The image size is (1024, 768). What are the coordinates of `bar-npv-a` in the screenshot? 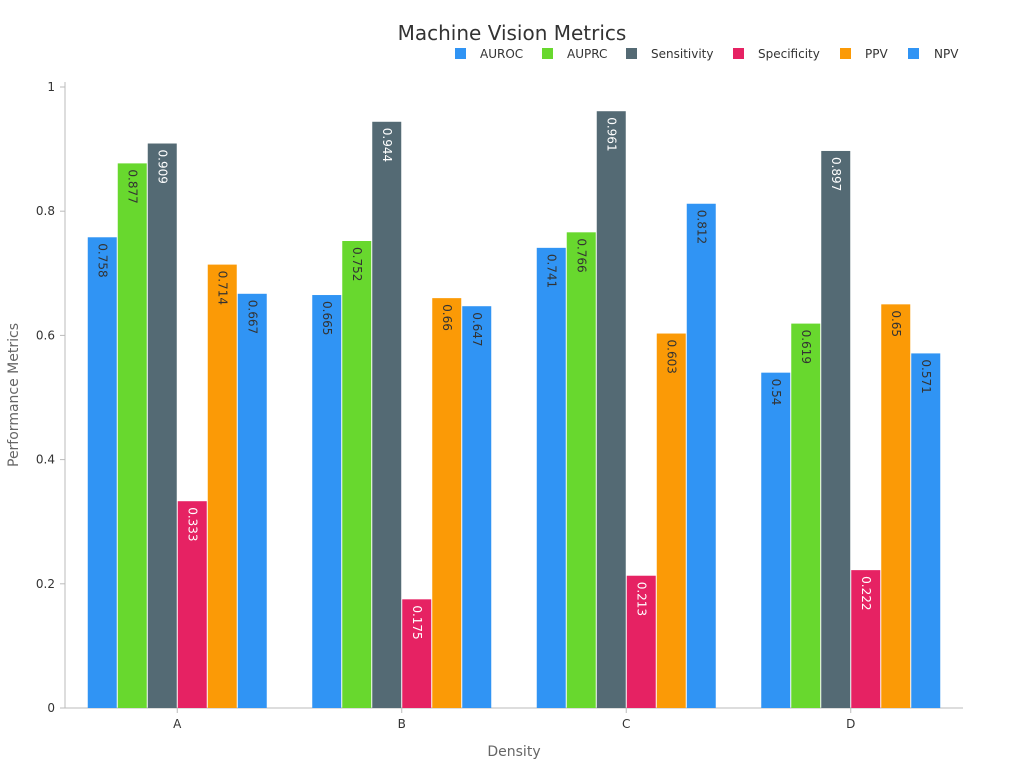 It's located at (252, 500).